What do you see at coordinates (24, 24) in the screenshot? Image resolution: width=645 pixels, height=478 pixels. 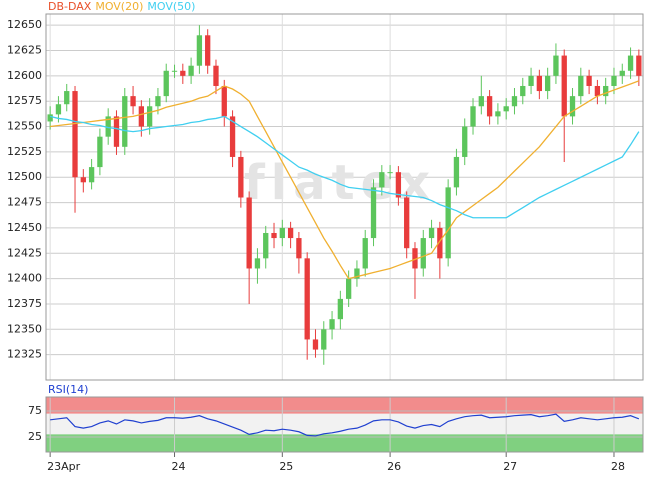 I see `y-tick-label: 12650` at bounding box center [24, 24].